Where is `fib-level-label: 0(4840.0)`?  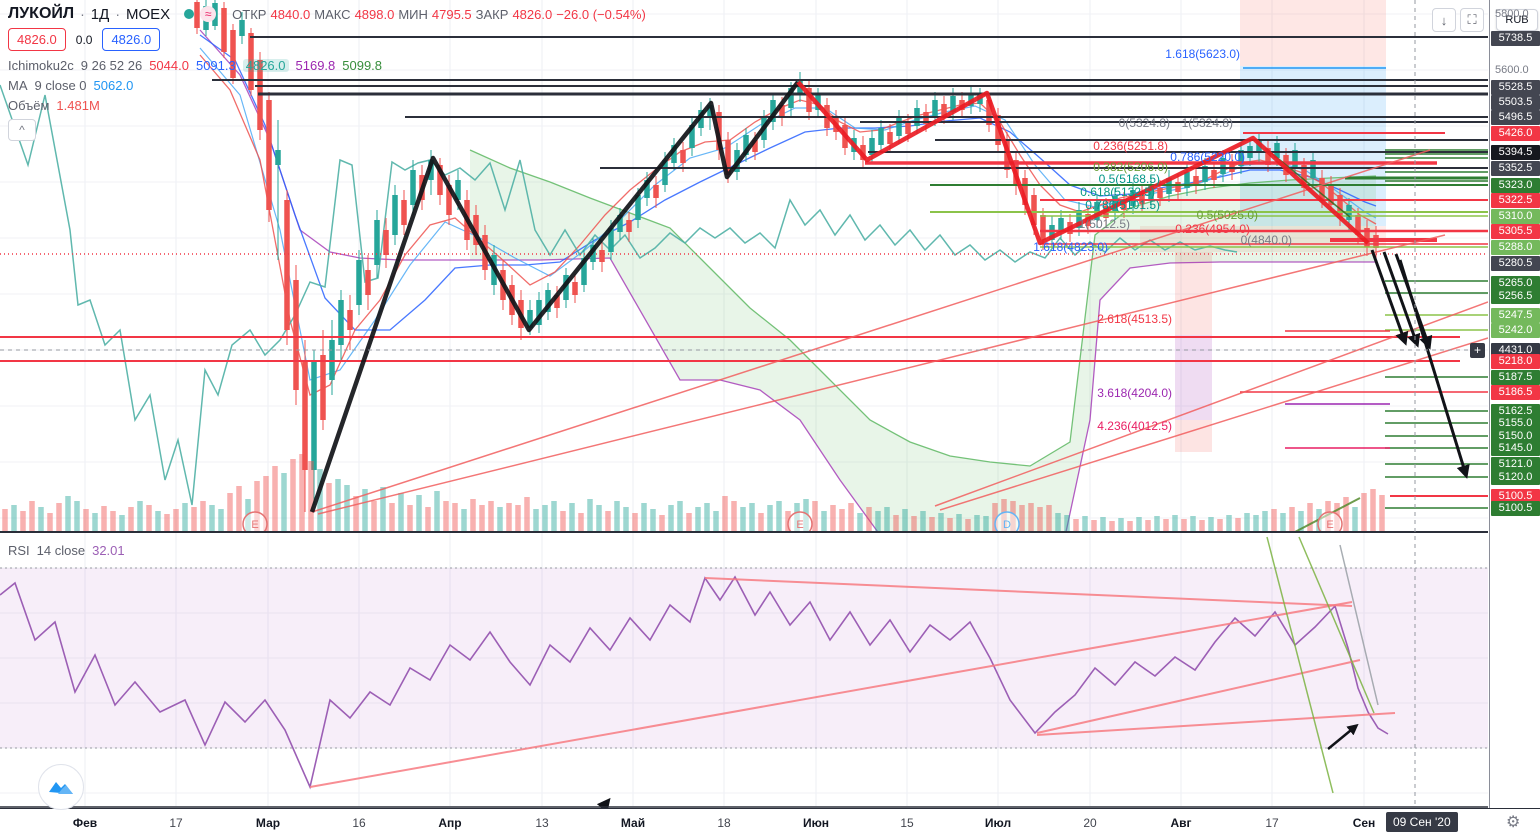 fib-level-label: 0(4840.0) is located at coordinates (1266, 240).